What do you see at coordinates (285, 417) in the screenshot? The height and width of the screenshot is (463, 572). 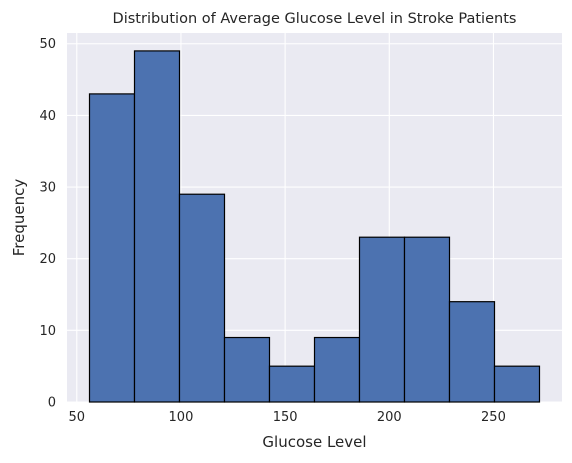 I see `x-tick-label: 150` at bounding box center [285, 417].